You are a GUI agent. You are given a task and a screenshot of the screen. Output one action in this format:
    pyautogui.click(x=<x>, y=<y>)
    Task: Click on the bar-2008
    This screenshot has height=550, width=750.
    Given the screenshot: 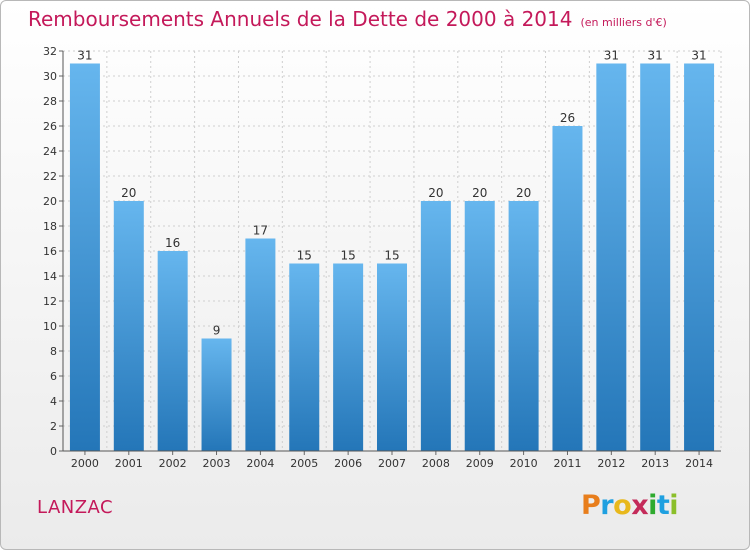 What is the action you would take?
    pyautogui.click(x=435, y=326)
    